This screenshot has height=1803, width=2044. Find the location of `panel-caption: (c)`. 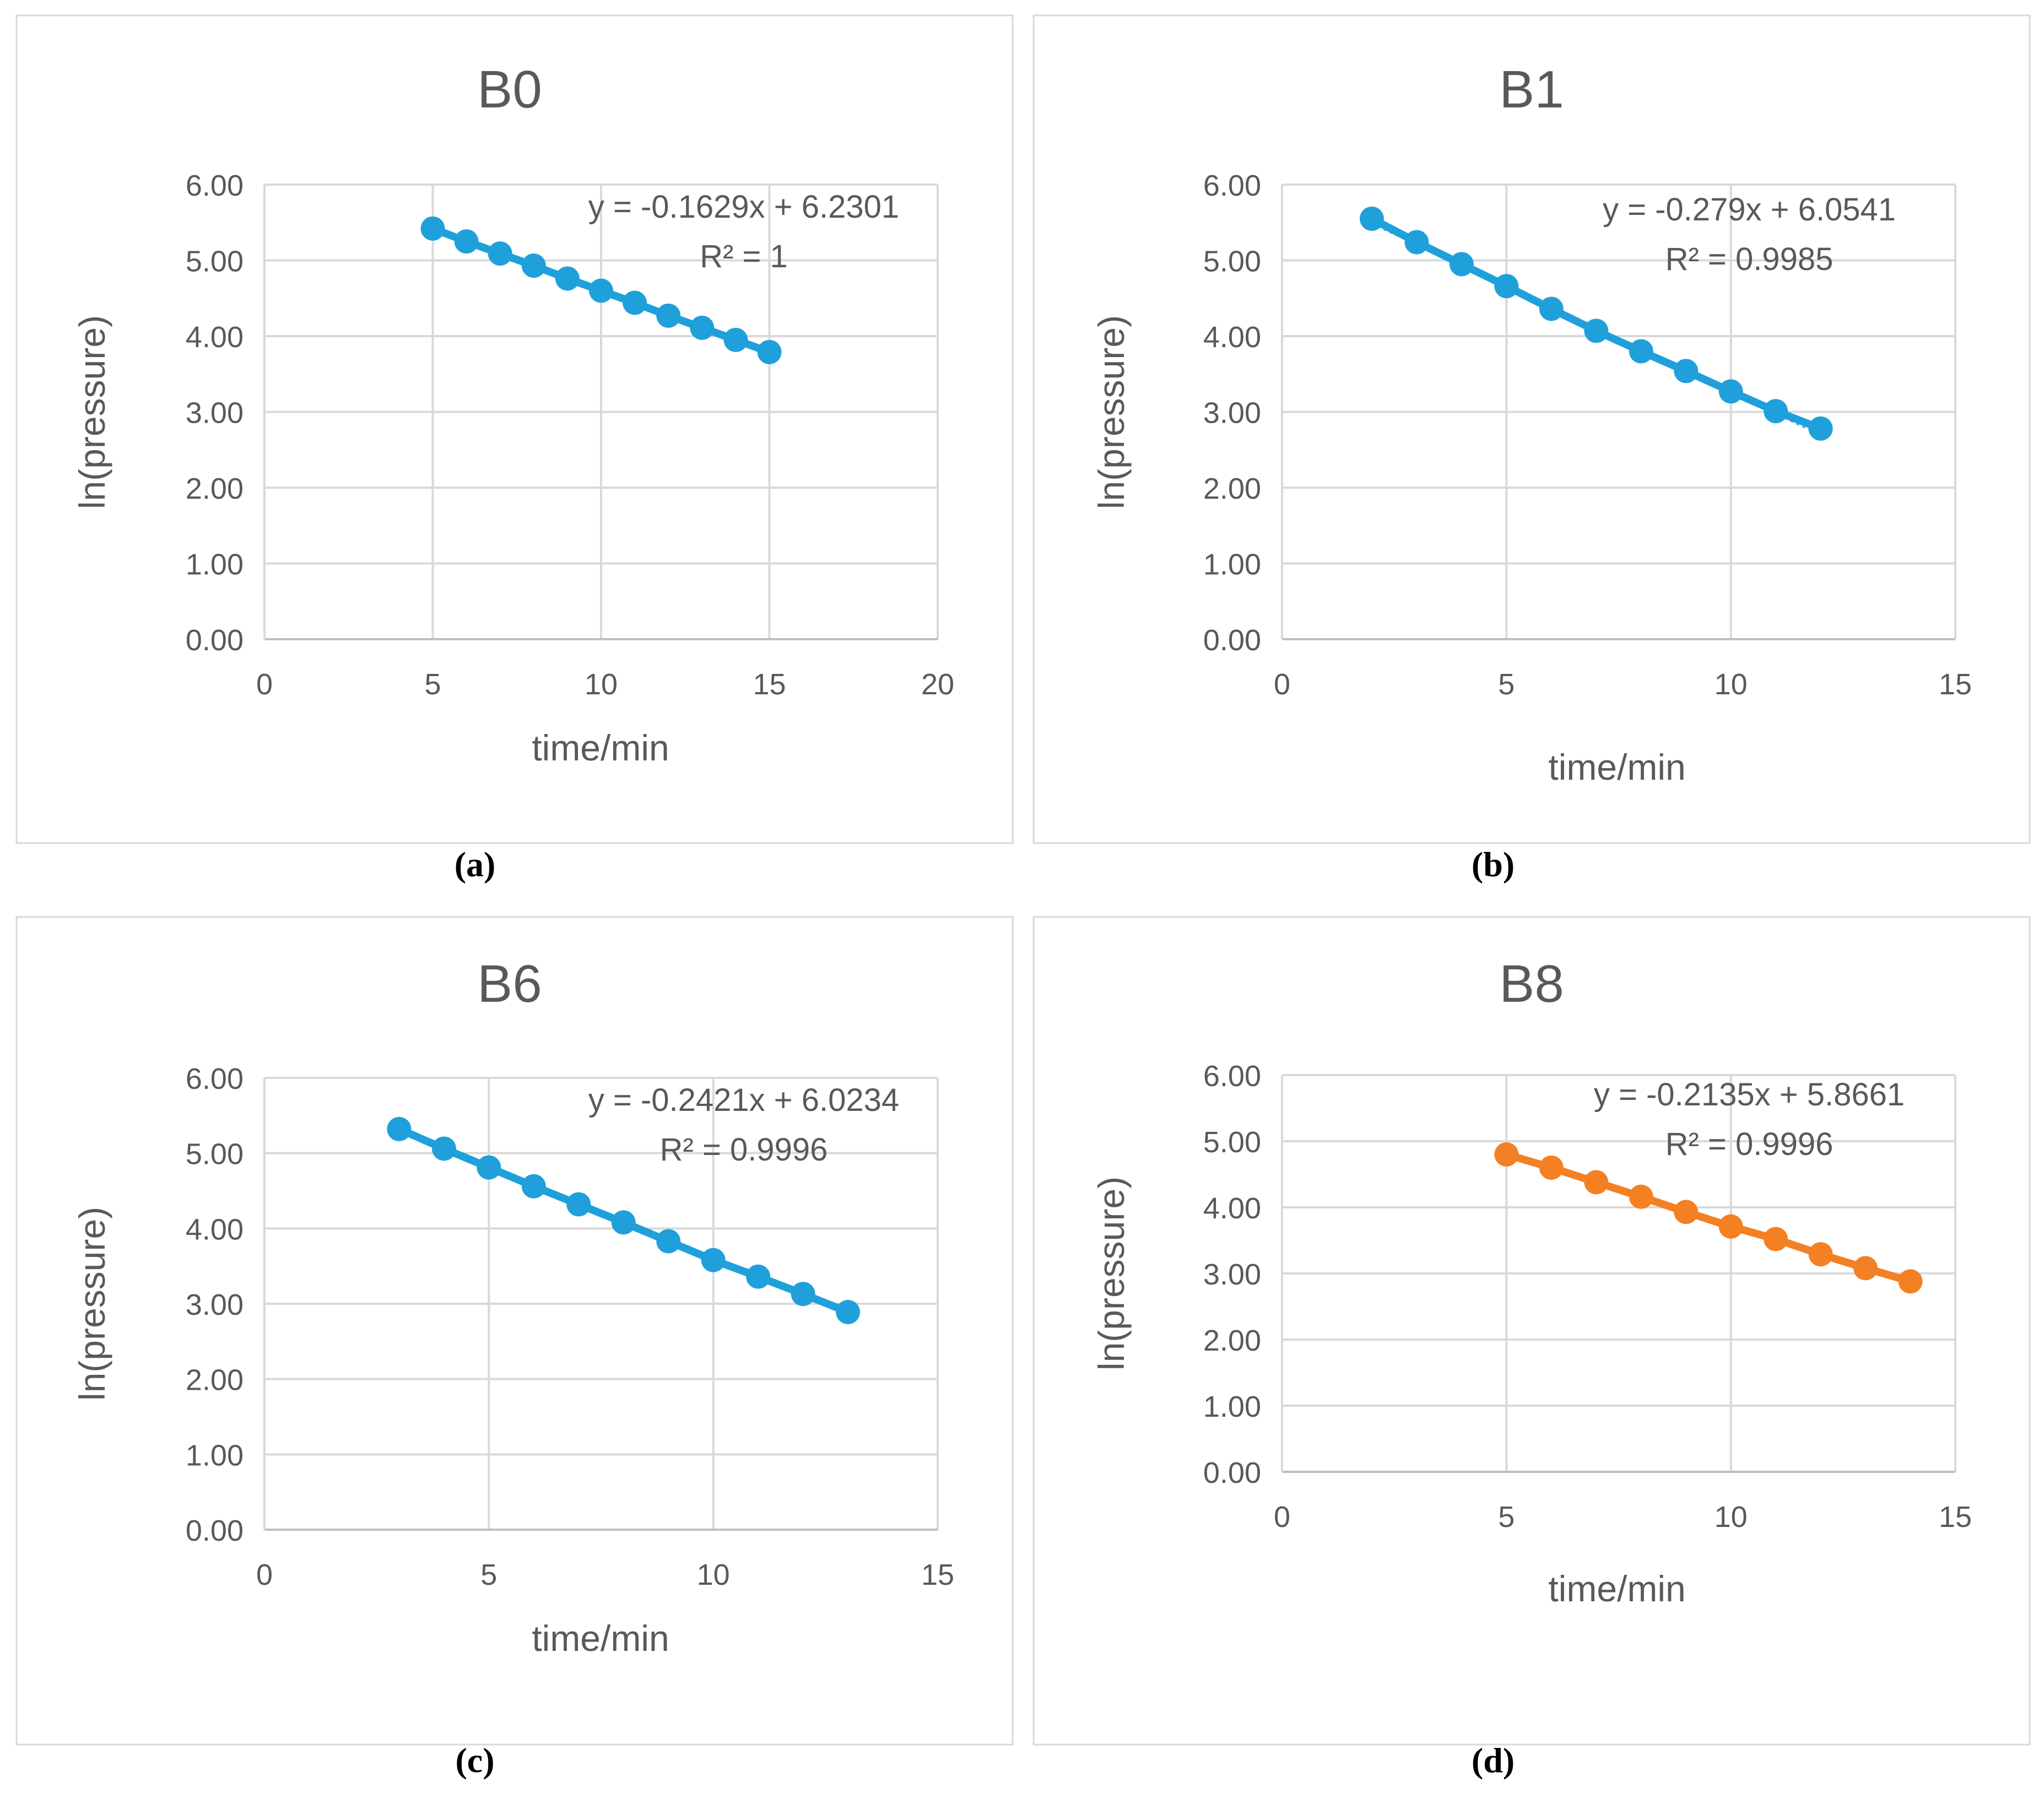

panel-caption: (c) is located at coordinates (474, 1761).